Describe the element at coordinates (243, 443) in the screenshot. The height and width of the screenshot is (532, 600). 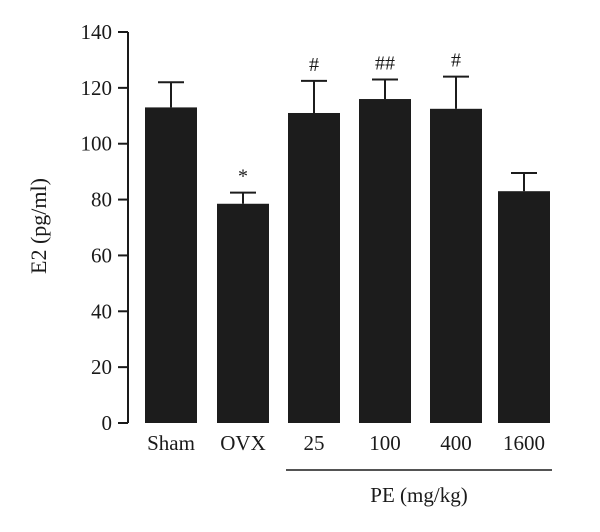
I see `x-tick-label: OVX` at that location.